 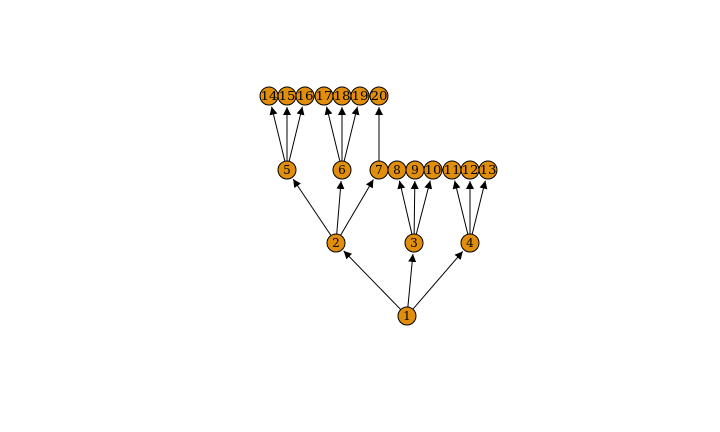 I want to click on node-label: 7, so click(x=379, y=170).